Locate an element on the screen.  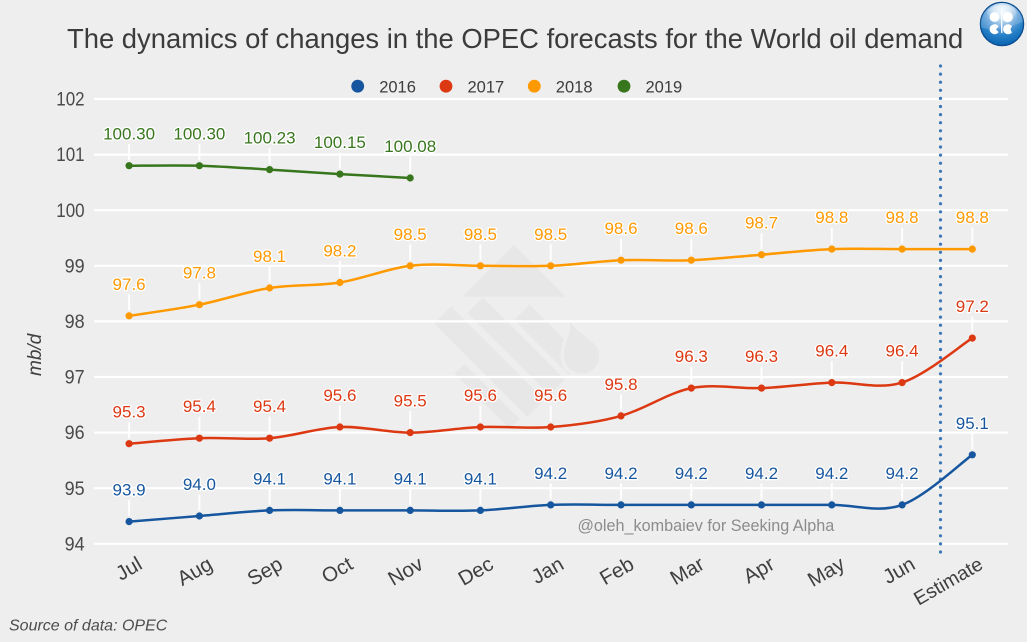
svg-text: 95.5 is located at coordinates (410, 401).